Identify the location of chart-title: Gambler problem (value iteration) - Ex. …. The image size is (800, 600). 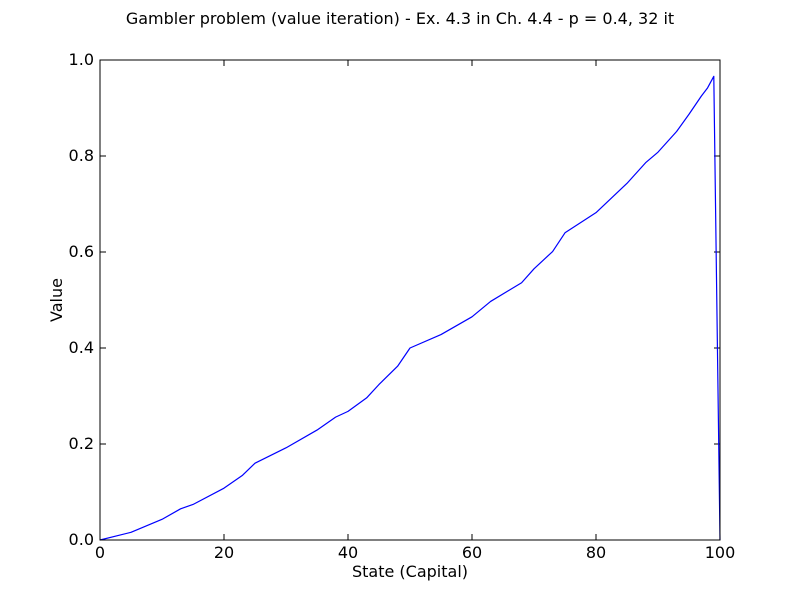
(400, 18).